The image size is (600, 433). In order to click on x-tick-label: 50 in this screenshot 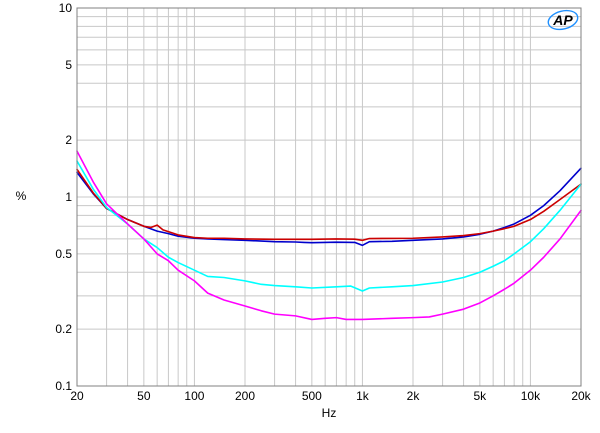, I will do `click(144, 396)`.